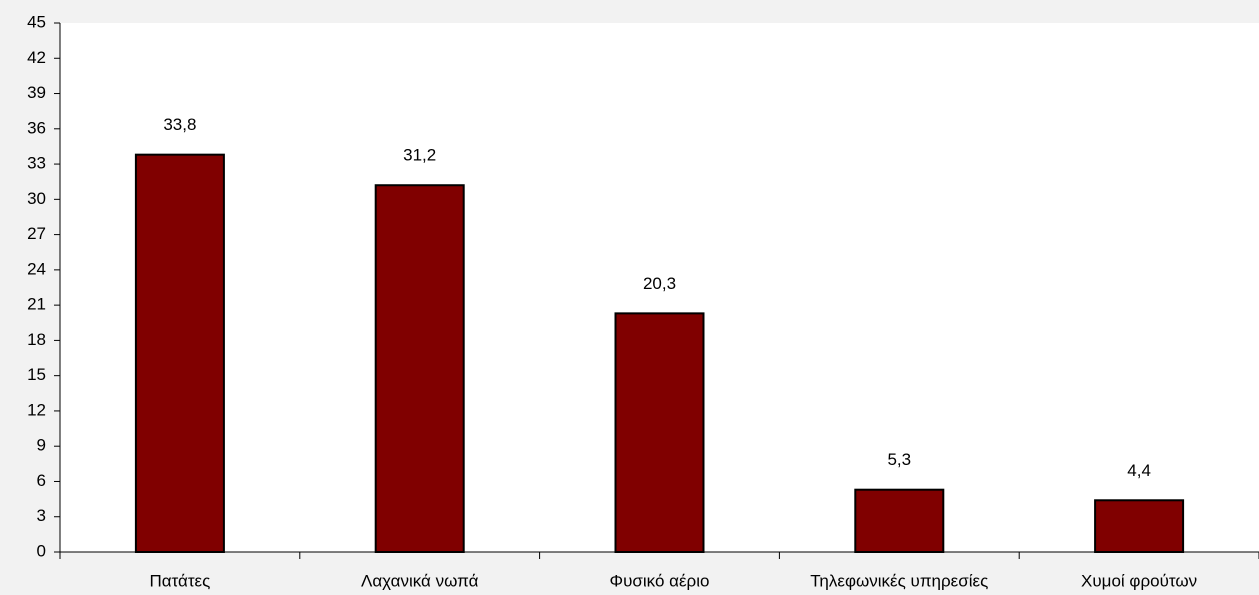 The width and height of the screenshot is (1259, 595). Describe the element at coordinates (420, 580) in the screenshot. I see `x-tick-label: Λαχανικά νωπά` at that location.